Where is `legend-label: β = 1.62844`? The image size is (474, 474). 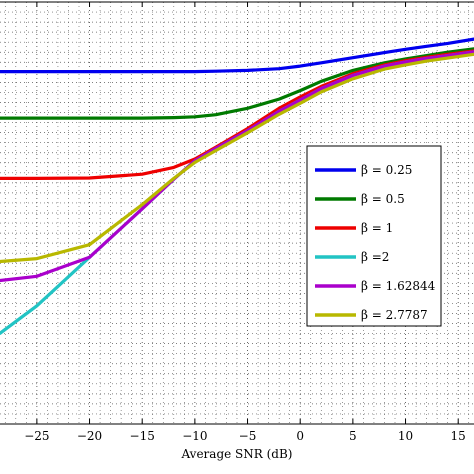
legend-label: β = 1.62844 is located at coordinates (398, 286).